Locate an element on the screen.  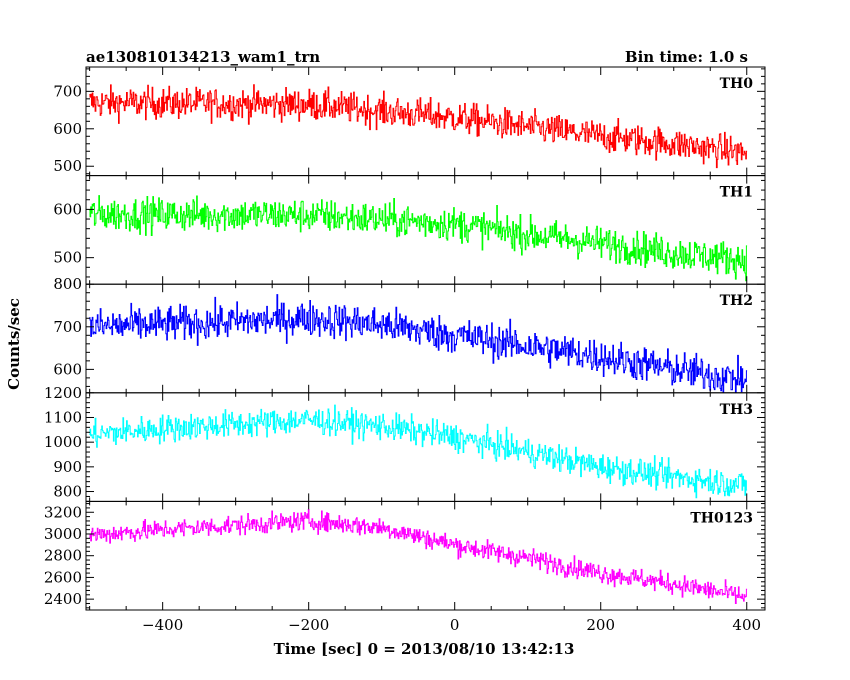
panel-th0123: 2400 2600 2800 3000 3200 TH0123 is located at coordinates (405, 555).